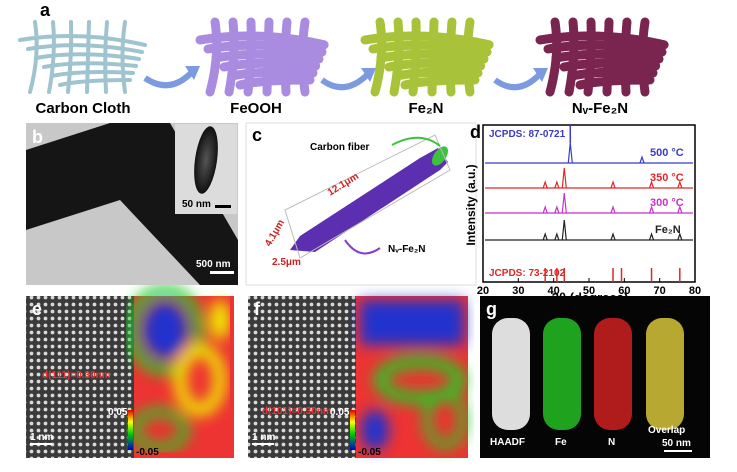 This screenshot has width=737, height=472. I want to click on panel-b: b 50 nm 500 nm, so click(132, 204).